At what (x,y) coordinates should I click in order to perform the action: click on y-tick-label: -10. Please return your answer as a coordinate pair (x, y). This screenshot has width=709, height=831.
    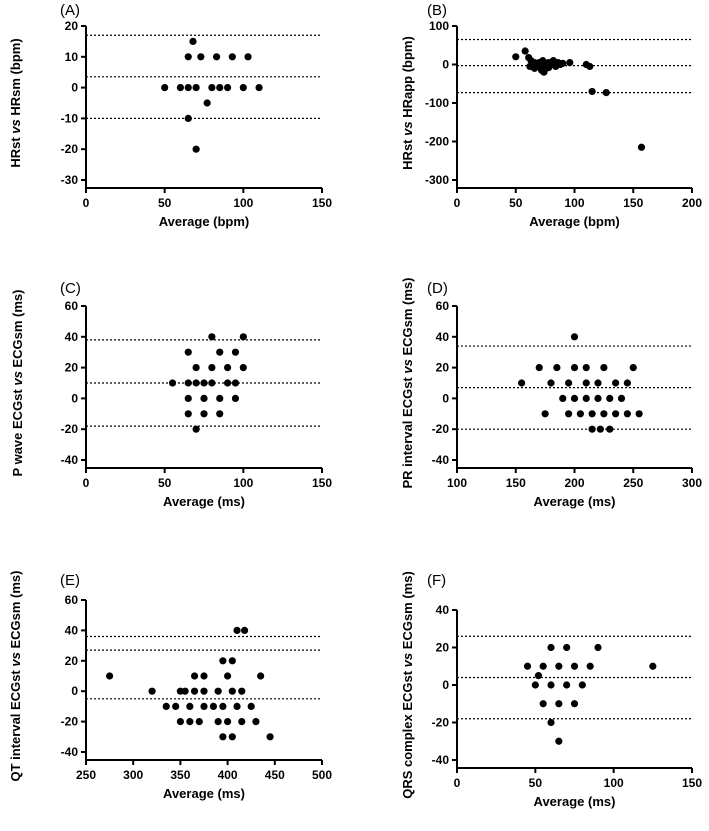
    Looking at the image, I should click on (70, 118).